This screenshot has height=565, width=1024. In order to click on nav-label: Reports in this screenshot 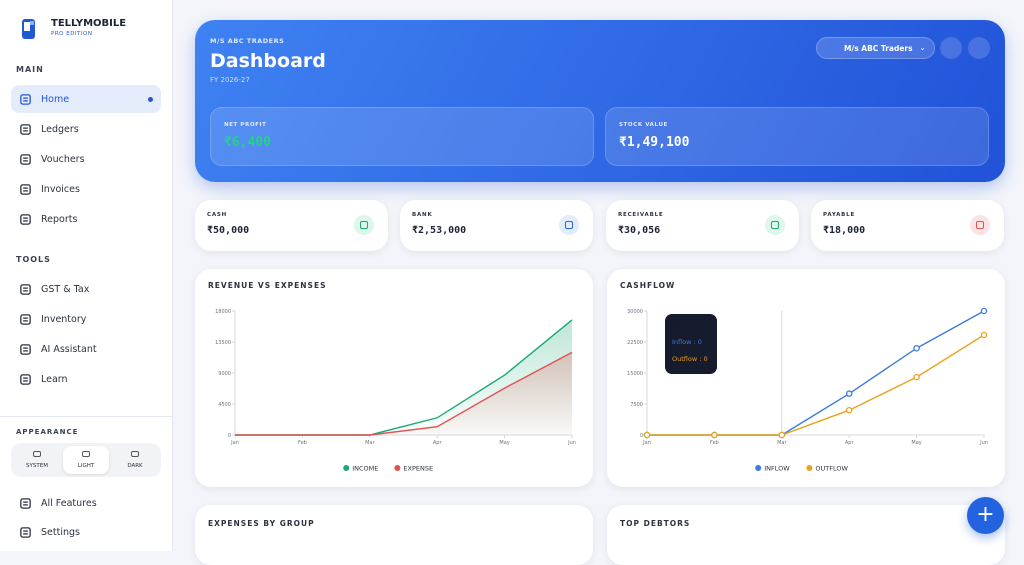, I will do `click(59, 219)`.